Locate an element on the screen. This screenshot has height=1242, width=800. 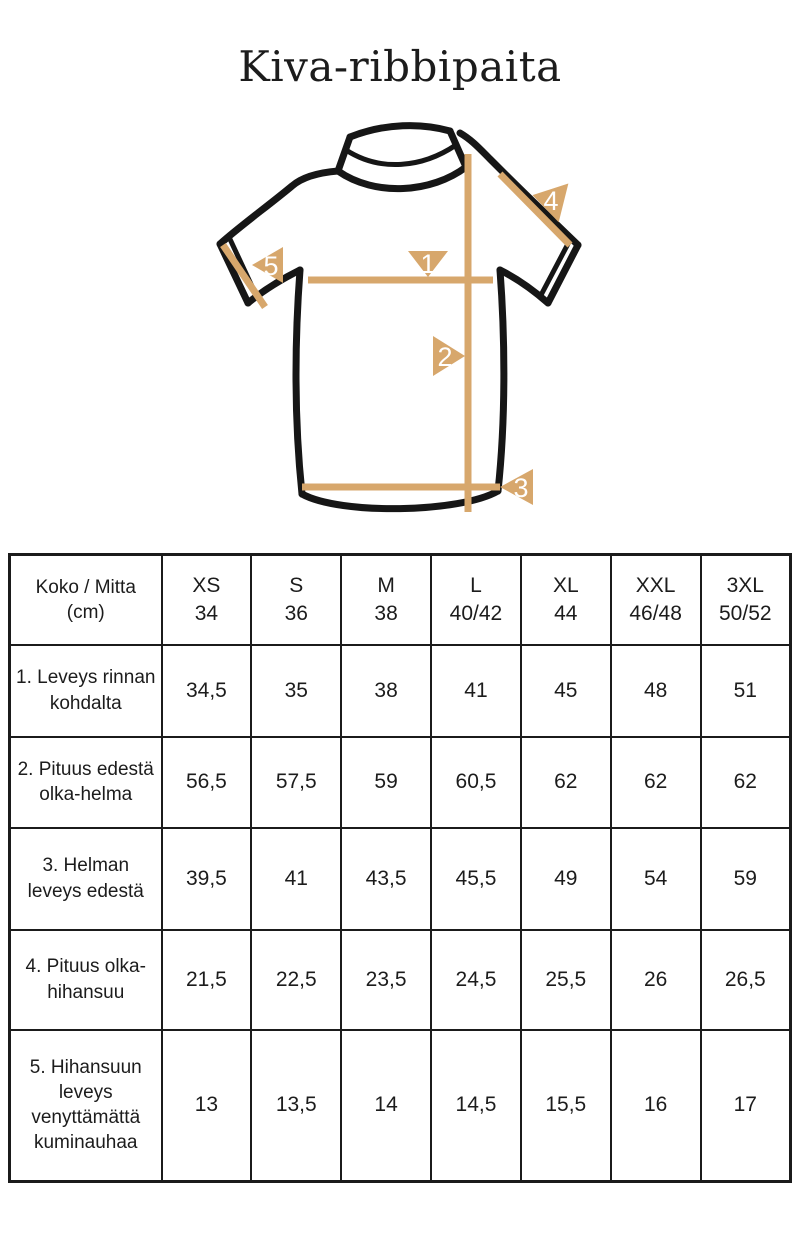
left-sleeve-bottom is located at coordinates (274, 286).